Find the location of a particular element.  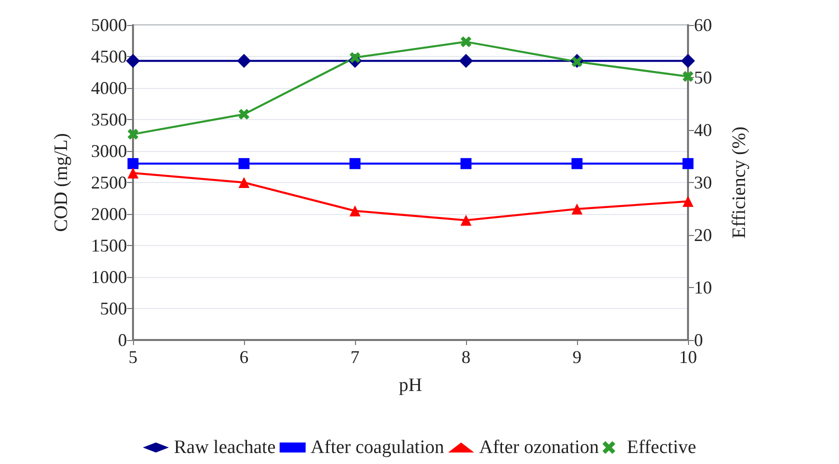

legend-label: Raw leachate is located at coordinates (225, 447).